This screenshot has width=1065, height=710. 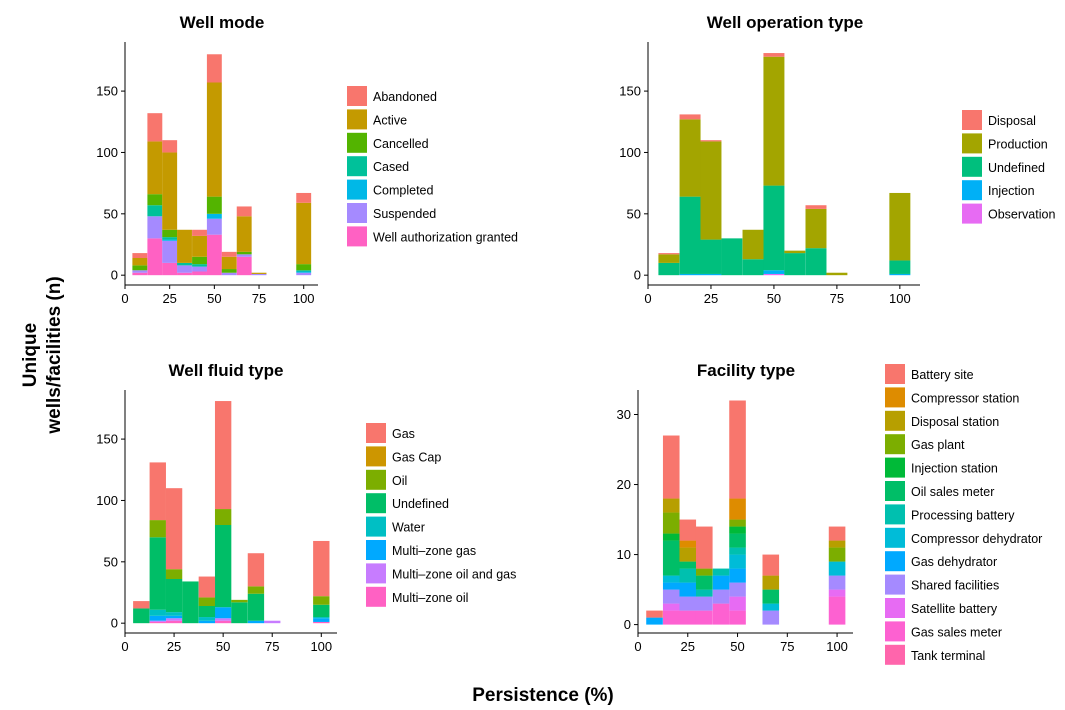 What do you see at coordinates (976, 539) in the screenshot?
I see `legend-label: Compressor dehydrator` at bounding box center [976, 539].